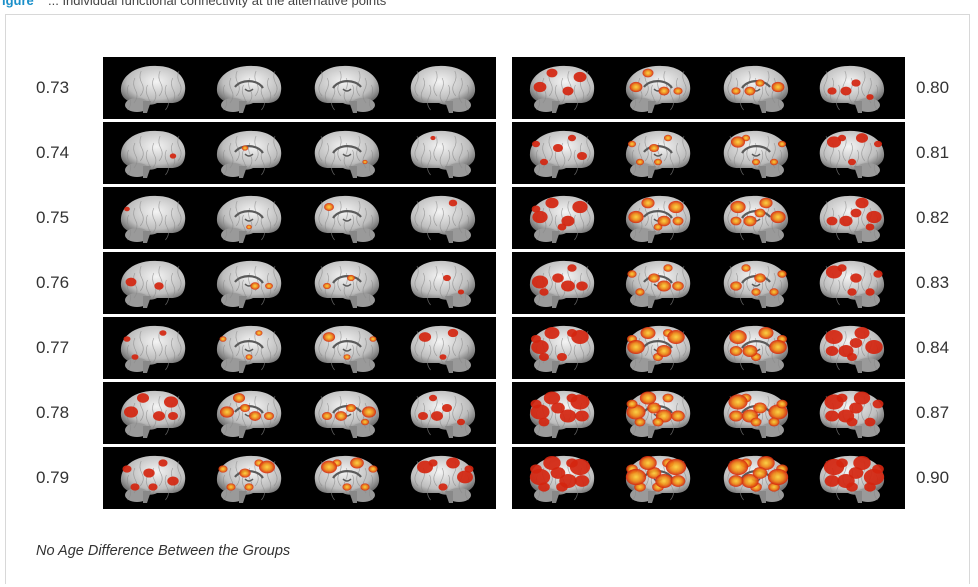  Describe the element at coordinates (933, 152) in the screenshot. I see `right-threshold-label: 0.81` at that location.